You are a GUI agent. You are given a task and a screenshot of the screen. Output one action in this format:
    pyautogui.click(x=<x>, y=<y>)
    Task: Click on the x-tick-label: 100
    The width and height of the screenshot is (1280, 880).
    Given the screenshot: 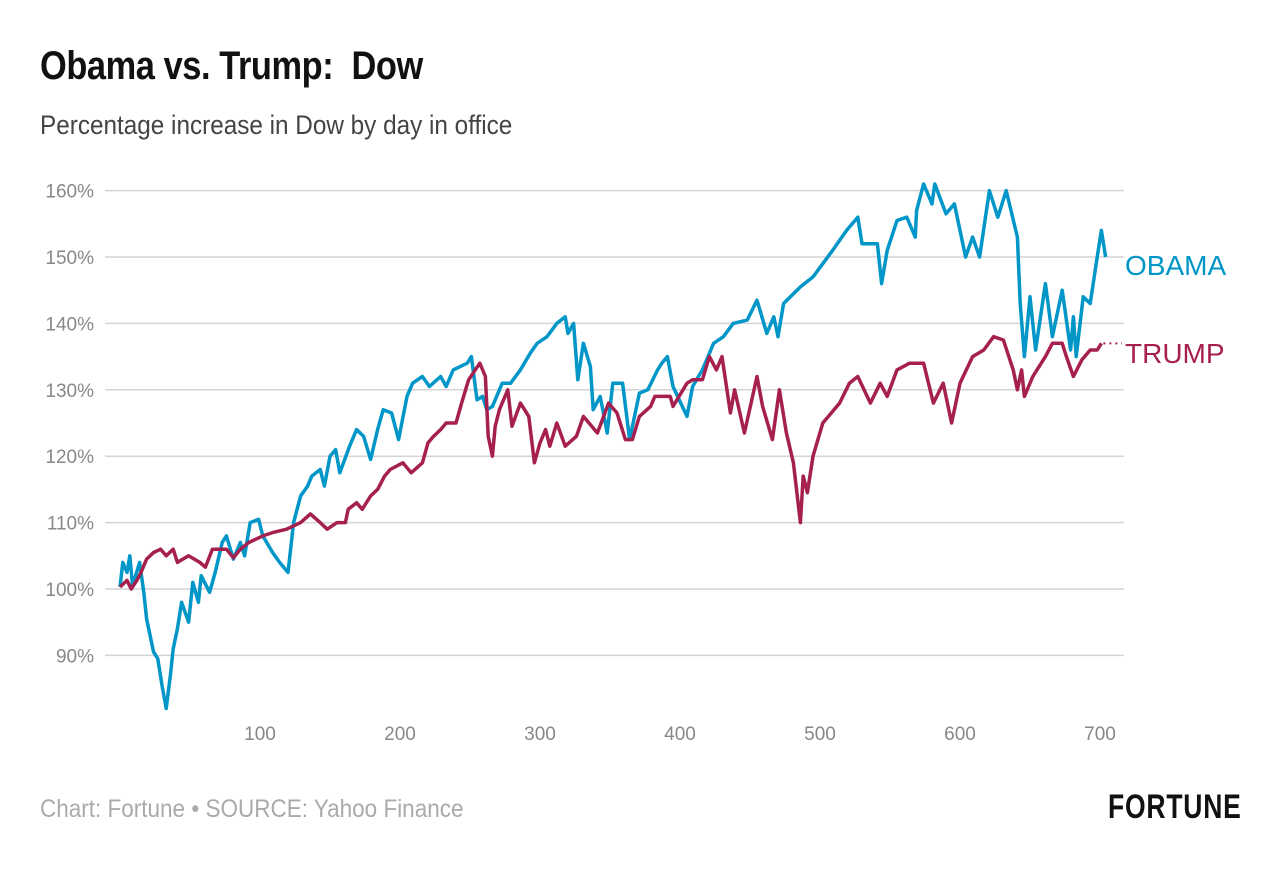 What is the action you would take?
    pyautogui.click(x=260, y=734)
    